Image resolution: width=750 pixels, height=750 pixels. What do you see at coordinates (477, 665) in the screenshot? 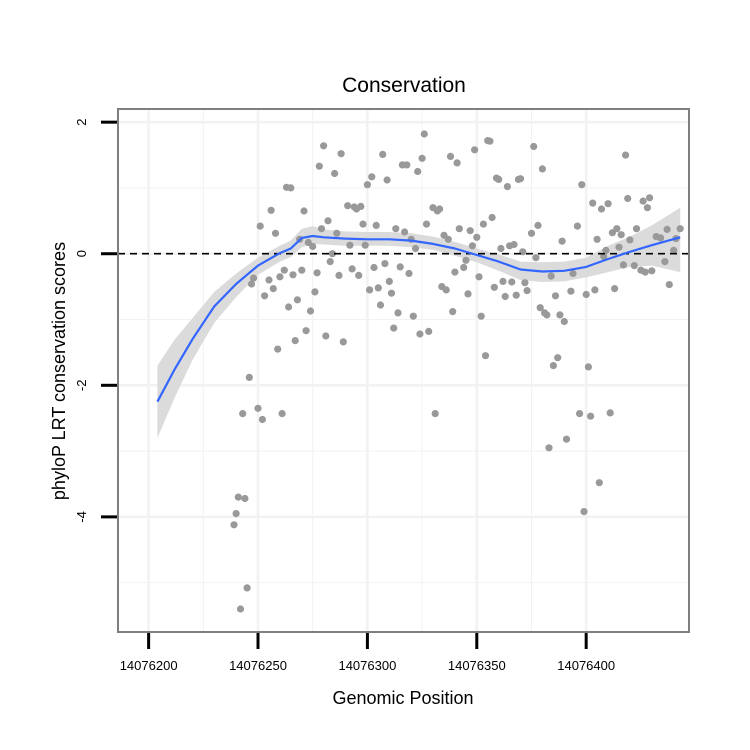
I see `x-tick-label: 14076350` at bounding box center [477, 665].